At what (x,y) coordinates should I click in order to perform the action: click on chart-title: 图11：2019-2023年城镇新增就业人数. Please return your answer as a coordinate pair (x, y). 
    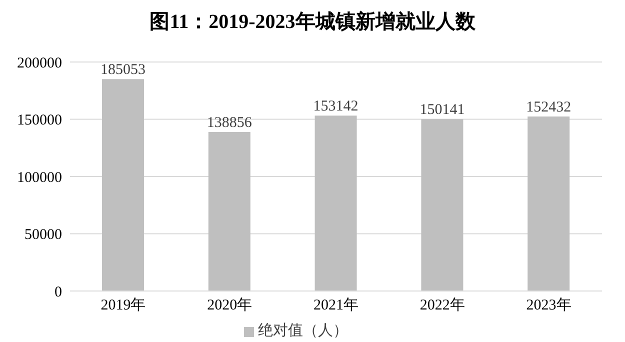
    Looking at the image, I should click on (312, 22).